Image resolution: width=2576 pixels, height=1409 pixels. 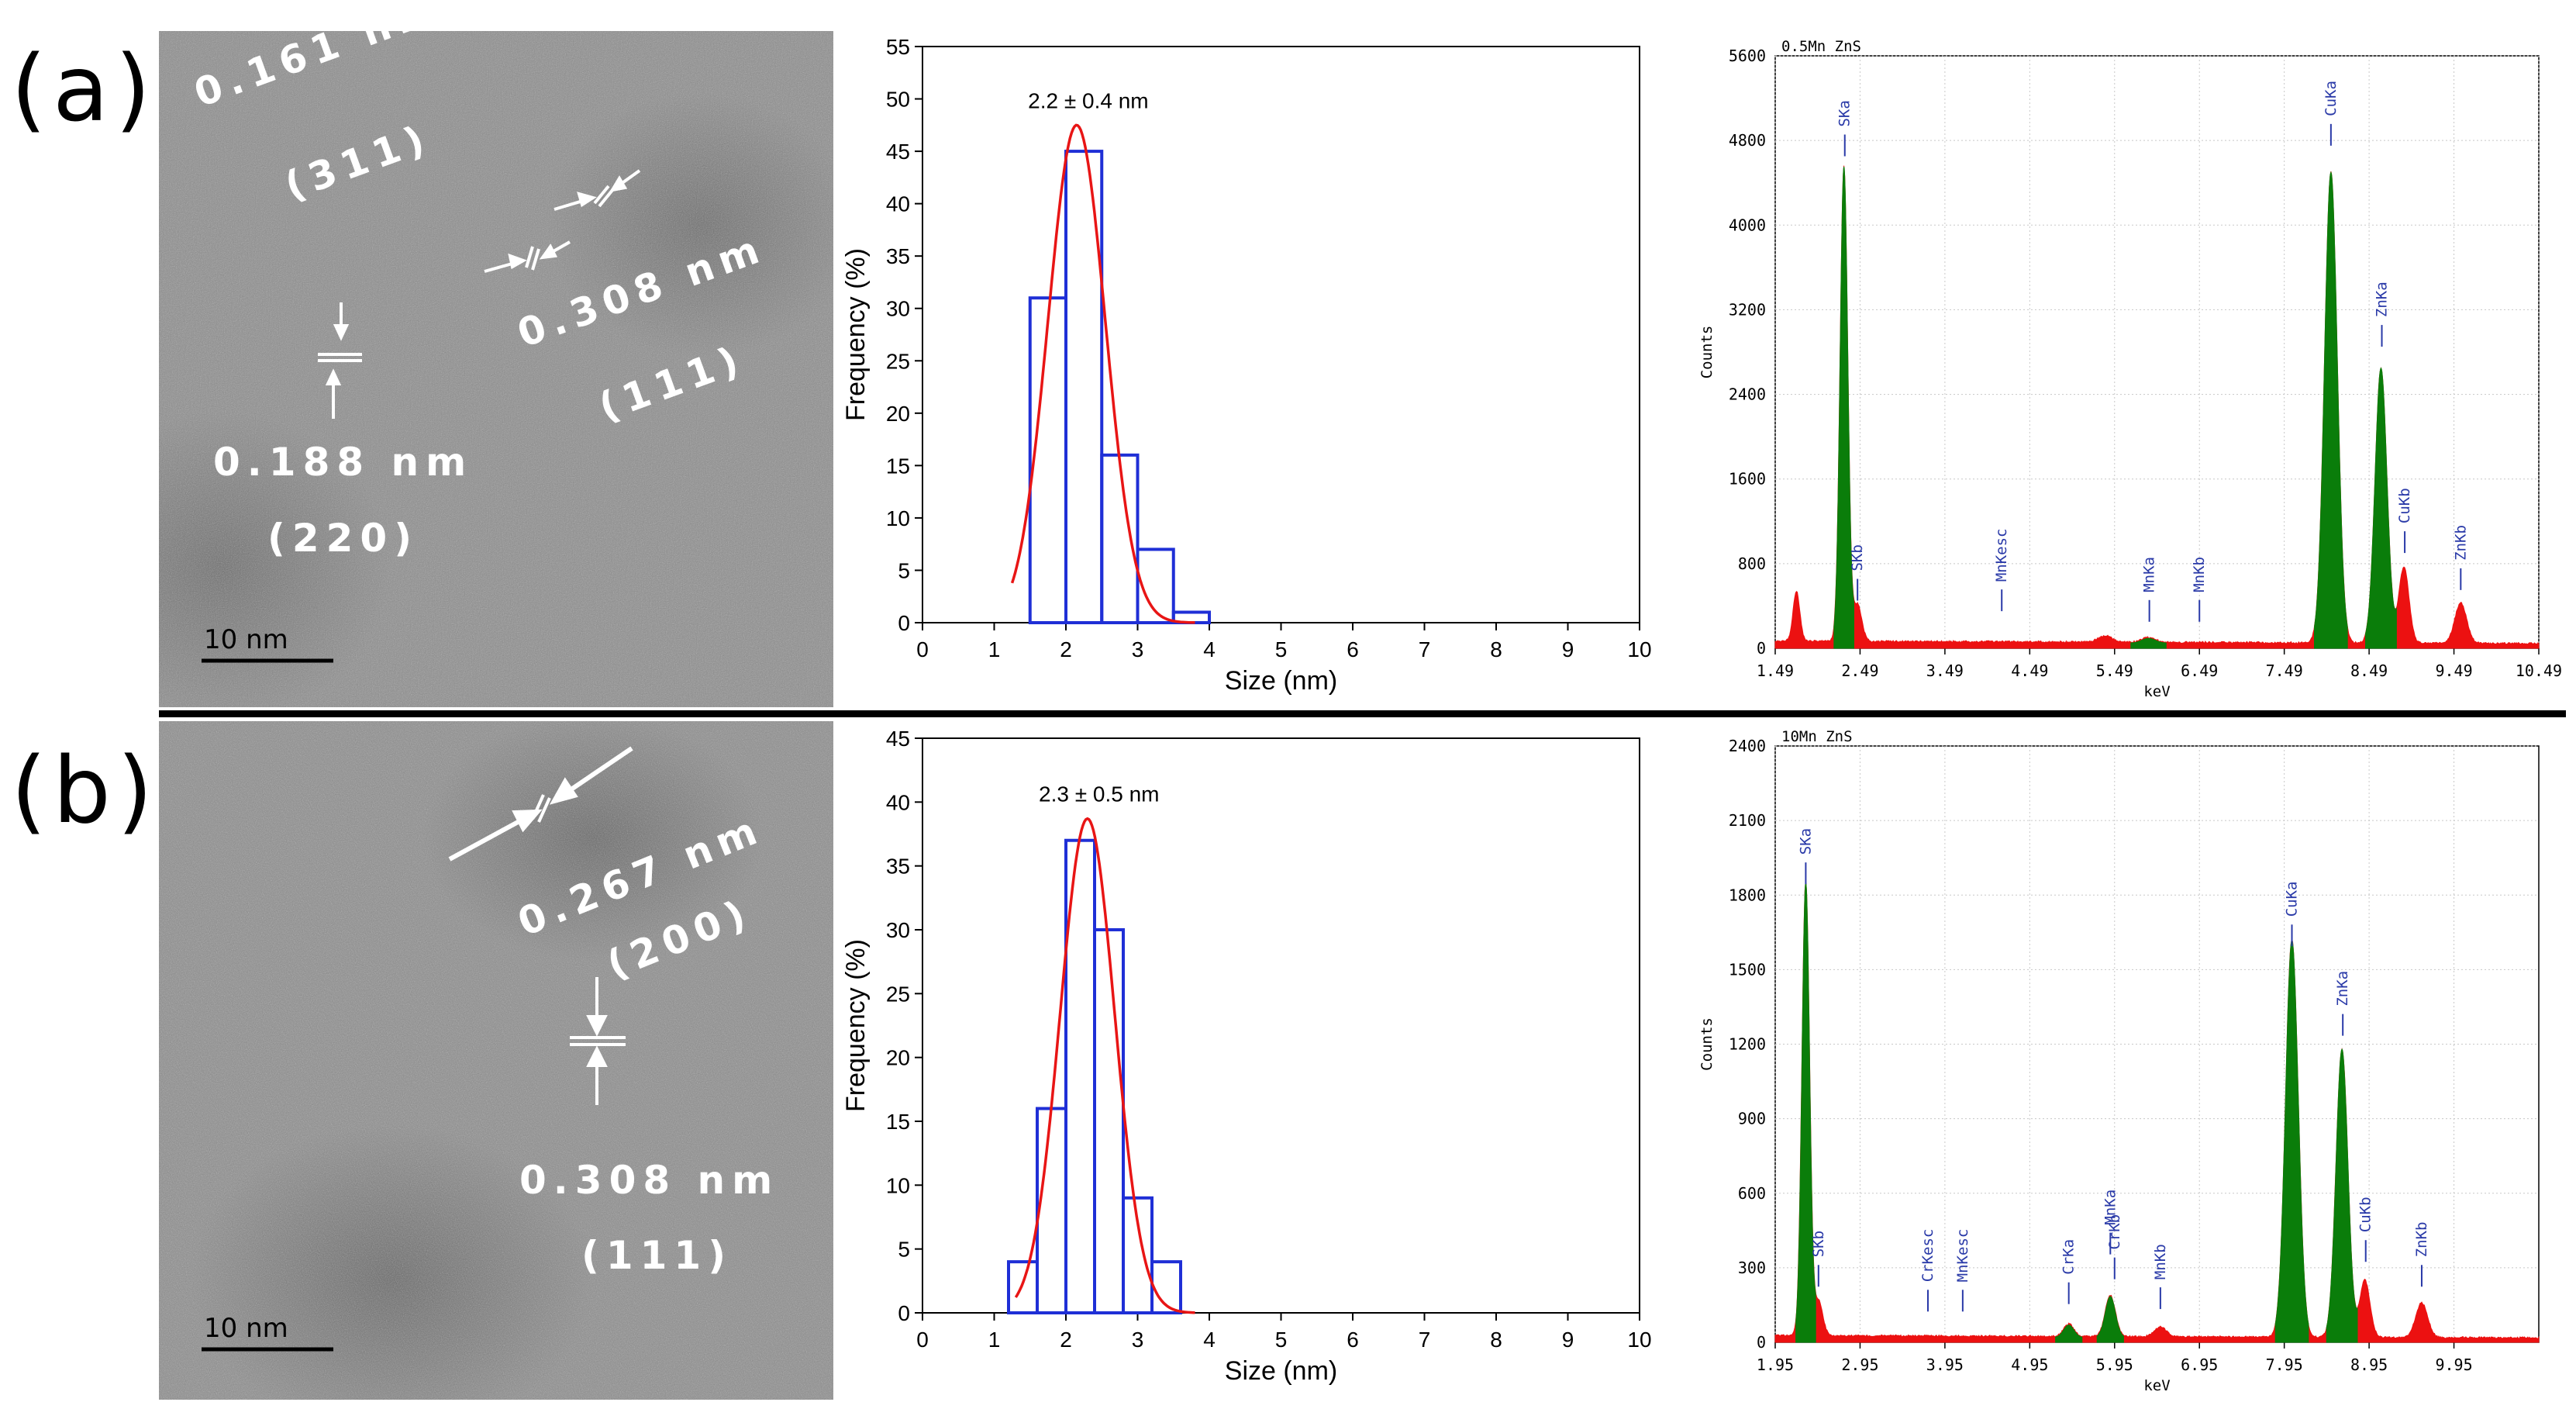 What do you see at coordinates (1747, 309) in the screenshot?
I see `y-tick-label: 3200` at bounding box center [1747, 309].